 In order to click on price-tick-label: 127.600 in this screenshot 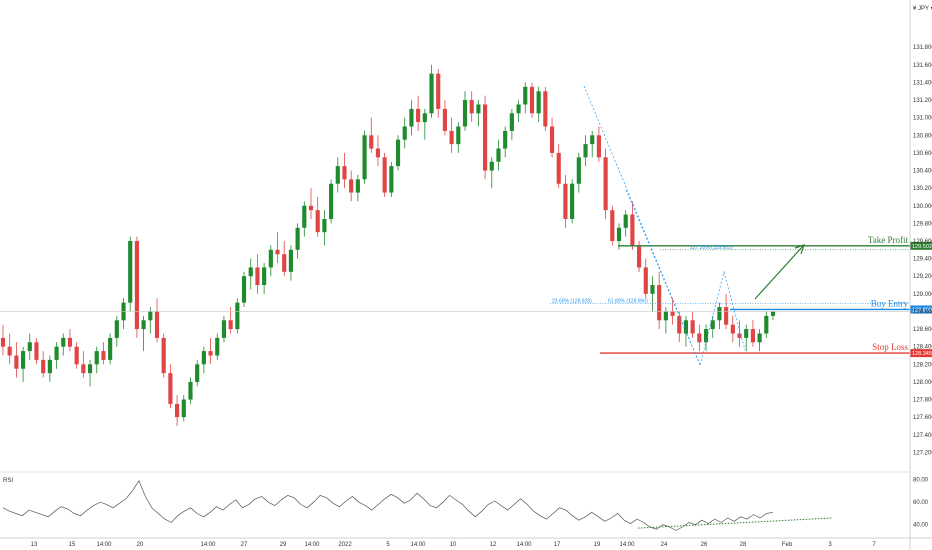, I will do `click(922, 418)`.